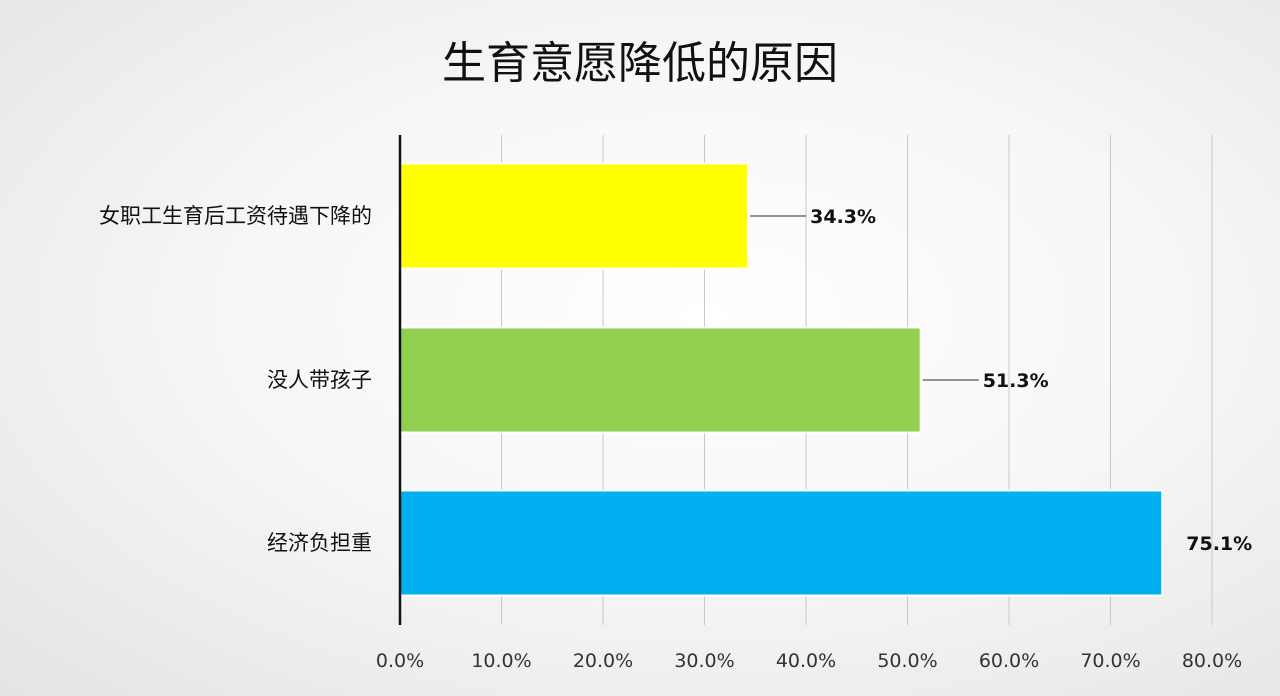 This screenshot has width=1280, height=696. I want to click on x-tick-label: 0.0%, so click(400, 661).